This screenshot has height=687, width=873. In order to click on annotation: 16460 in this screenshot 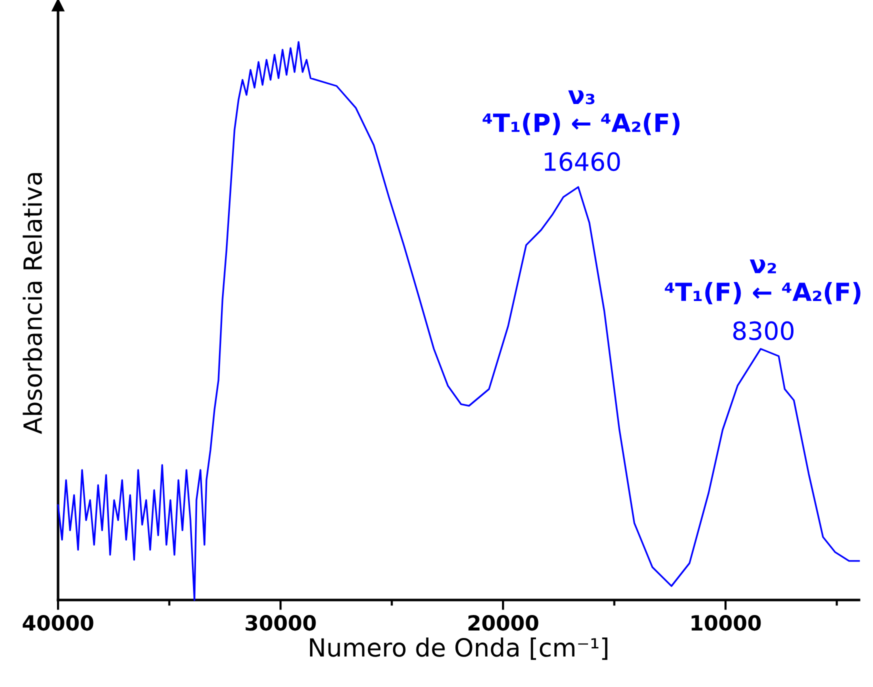, I will do `click(582, 162)`.